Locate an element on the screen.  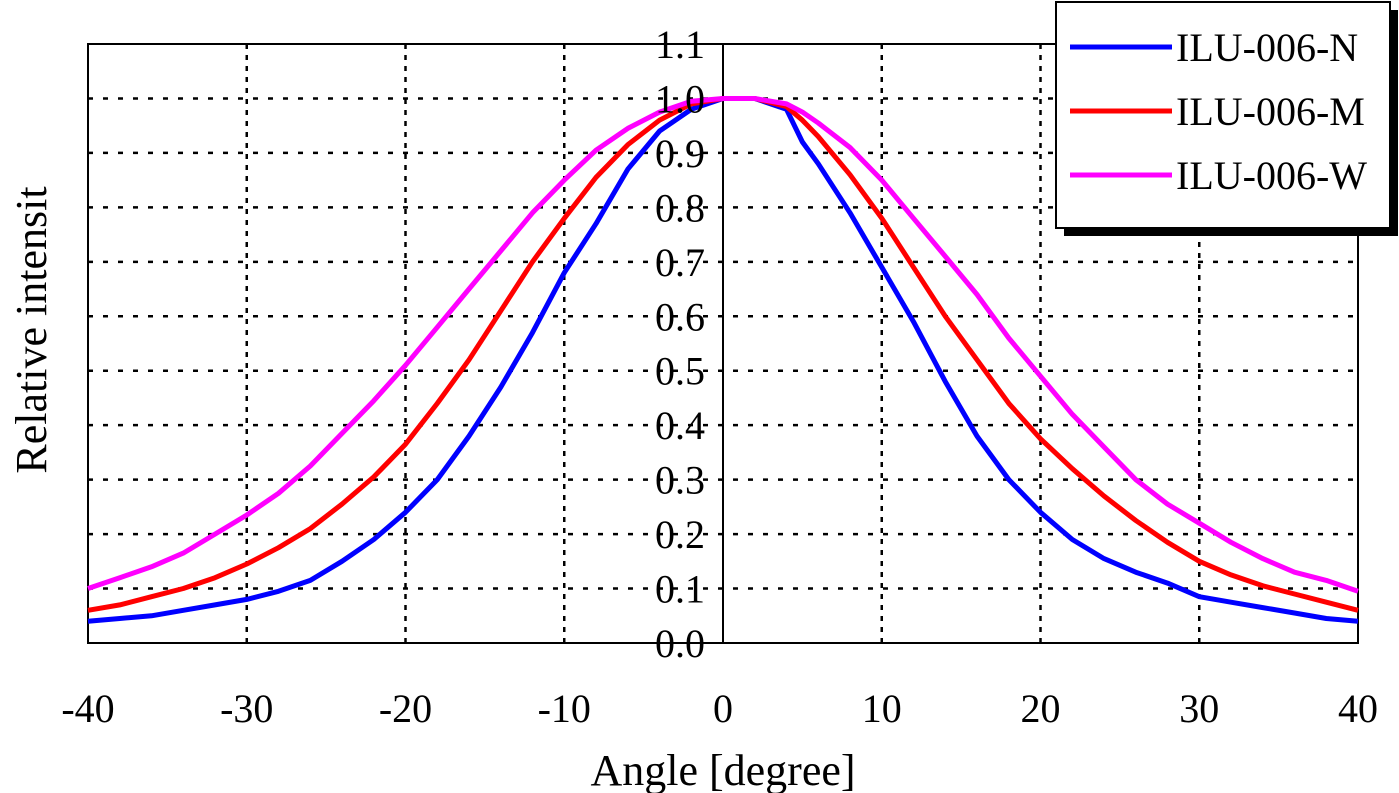
y-tick-label: 0.2 is located at coordinates (680, 534).